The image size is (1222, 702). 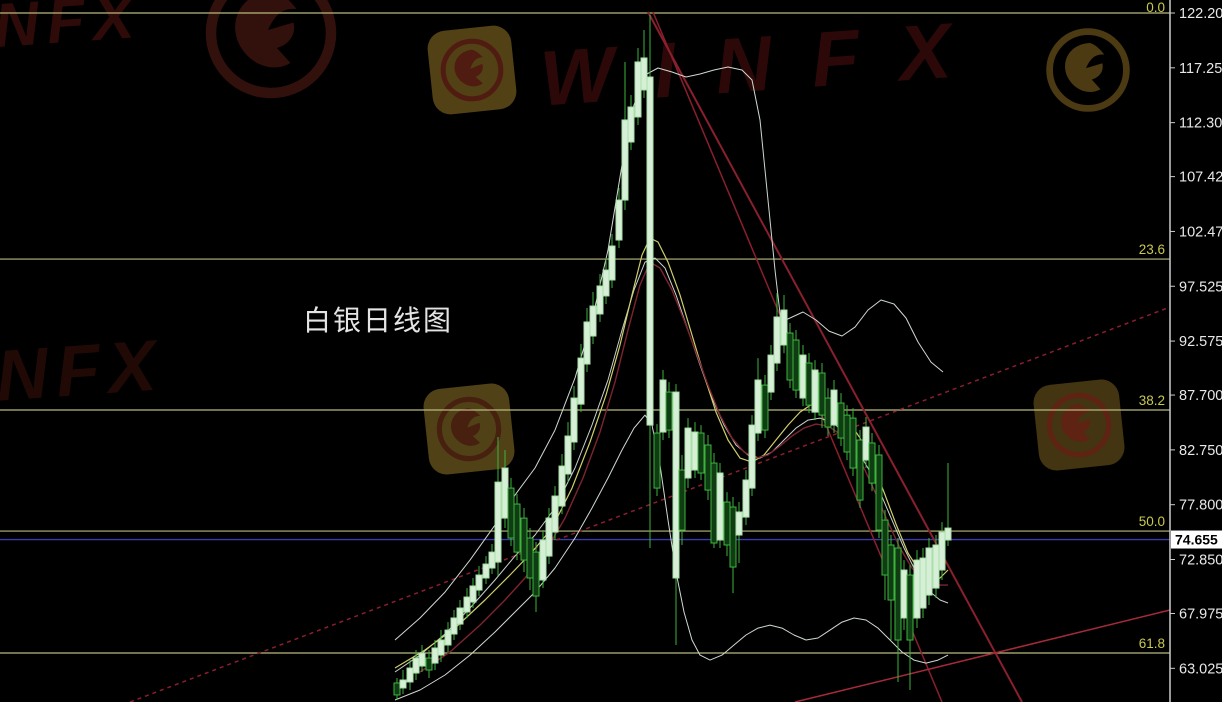 What do you see at coordinates (1152, 400) in the screenshot?
I see `fib-label-38.2: 38.2` at bounding box center [1152, 400].